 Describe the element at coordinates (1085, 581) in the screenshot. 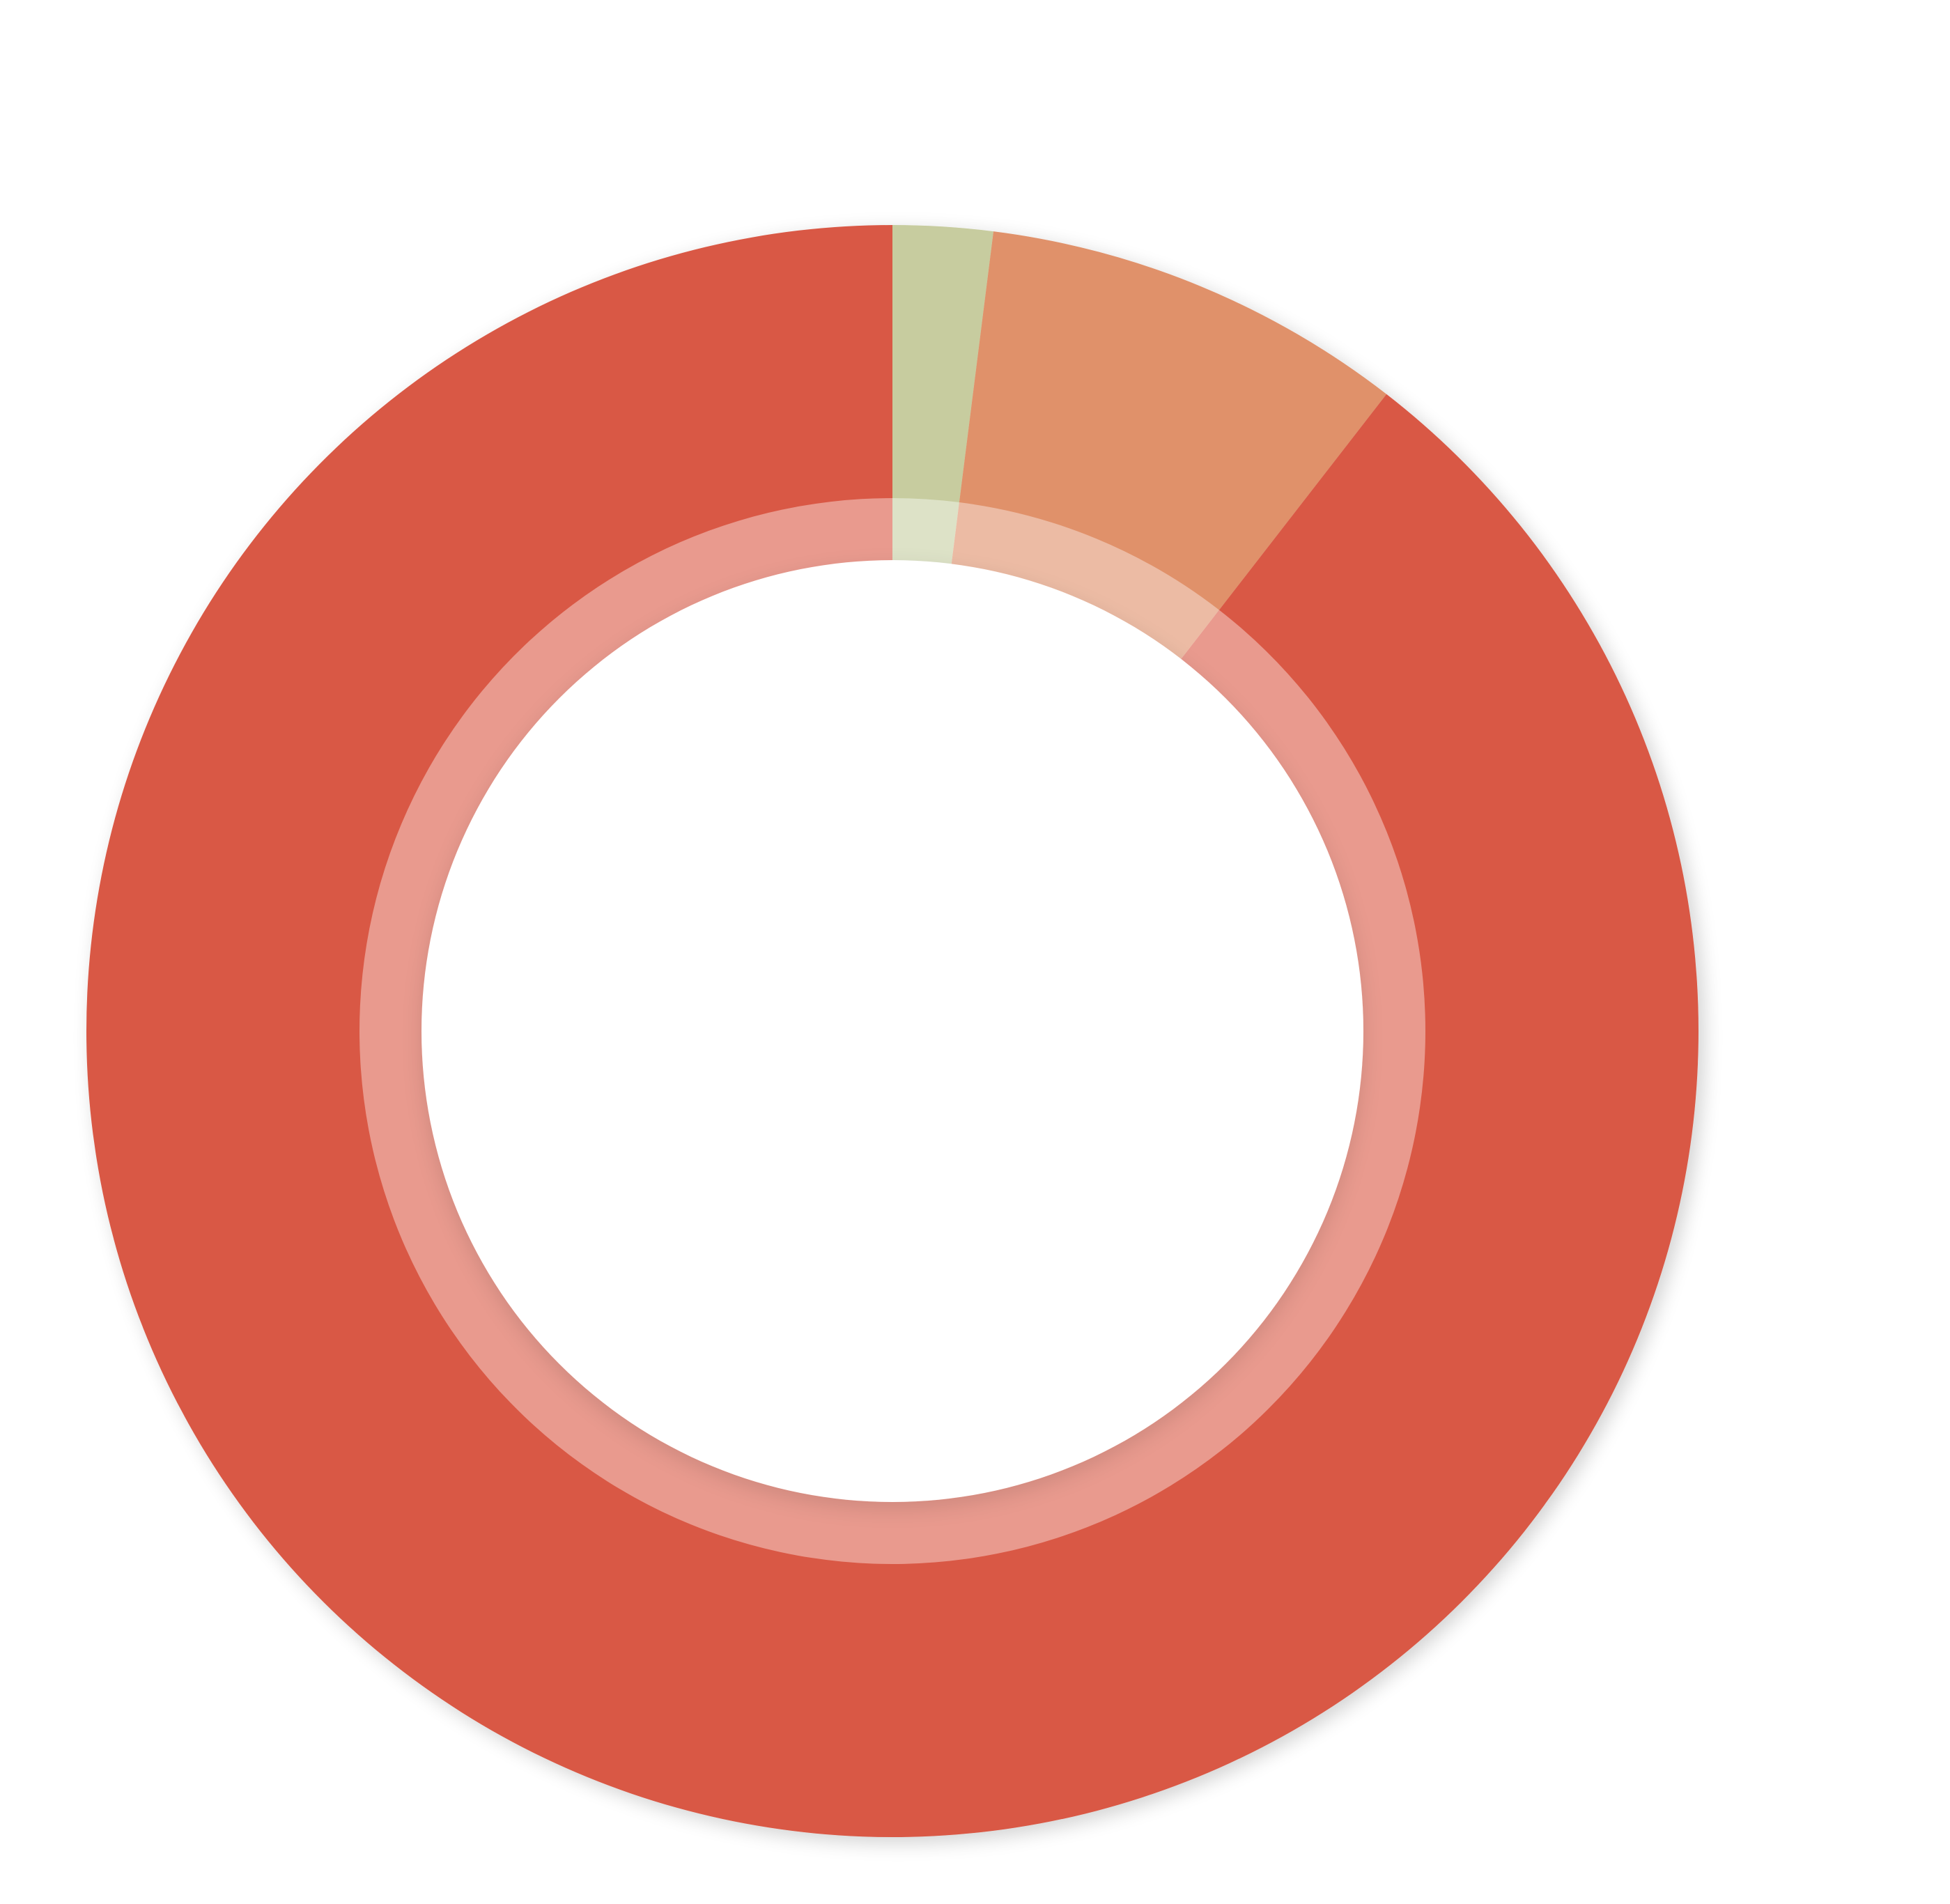

I see `pie-slice-2-inner-band` at that location.